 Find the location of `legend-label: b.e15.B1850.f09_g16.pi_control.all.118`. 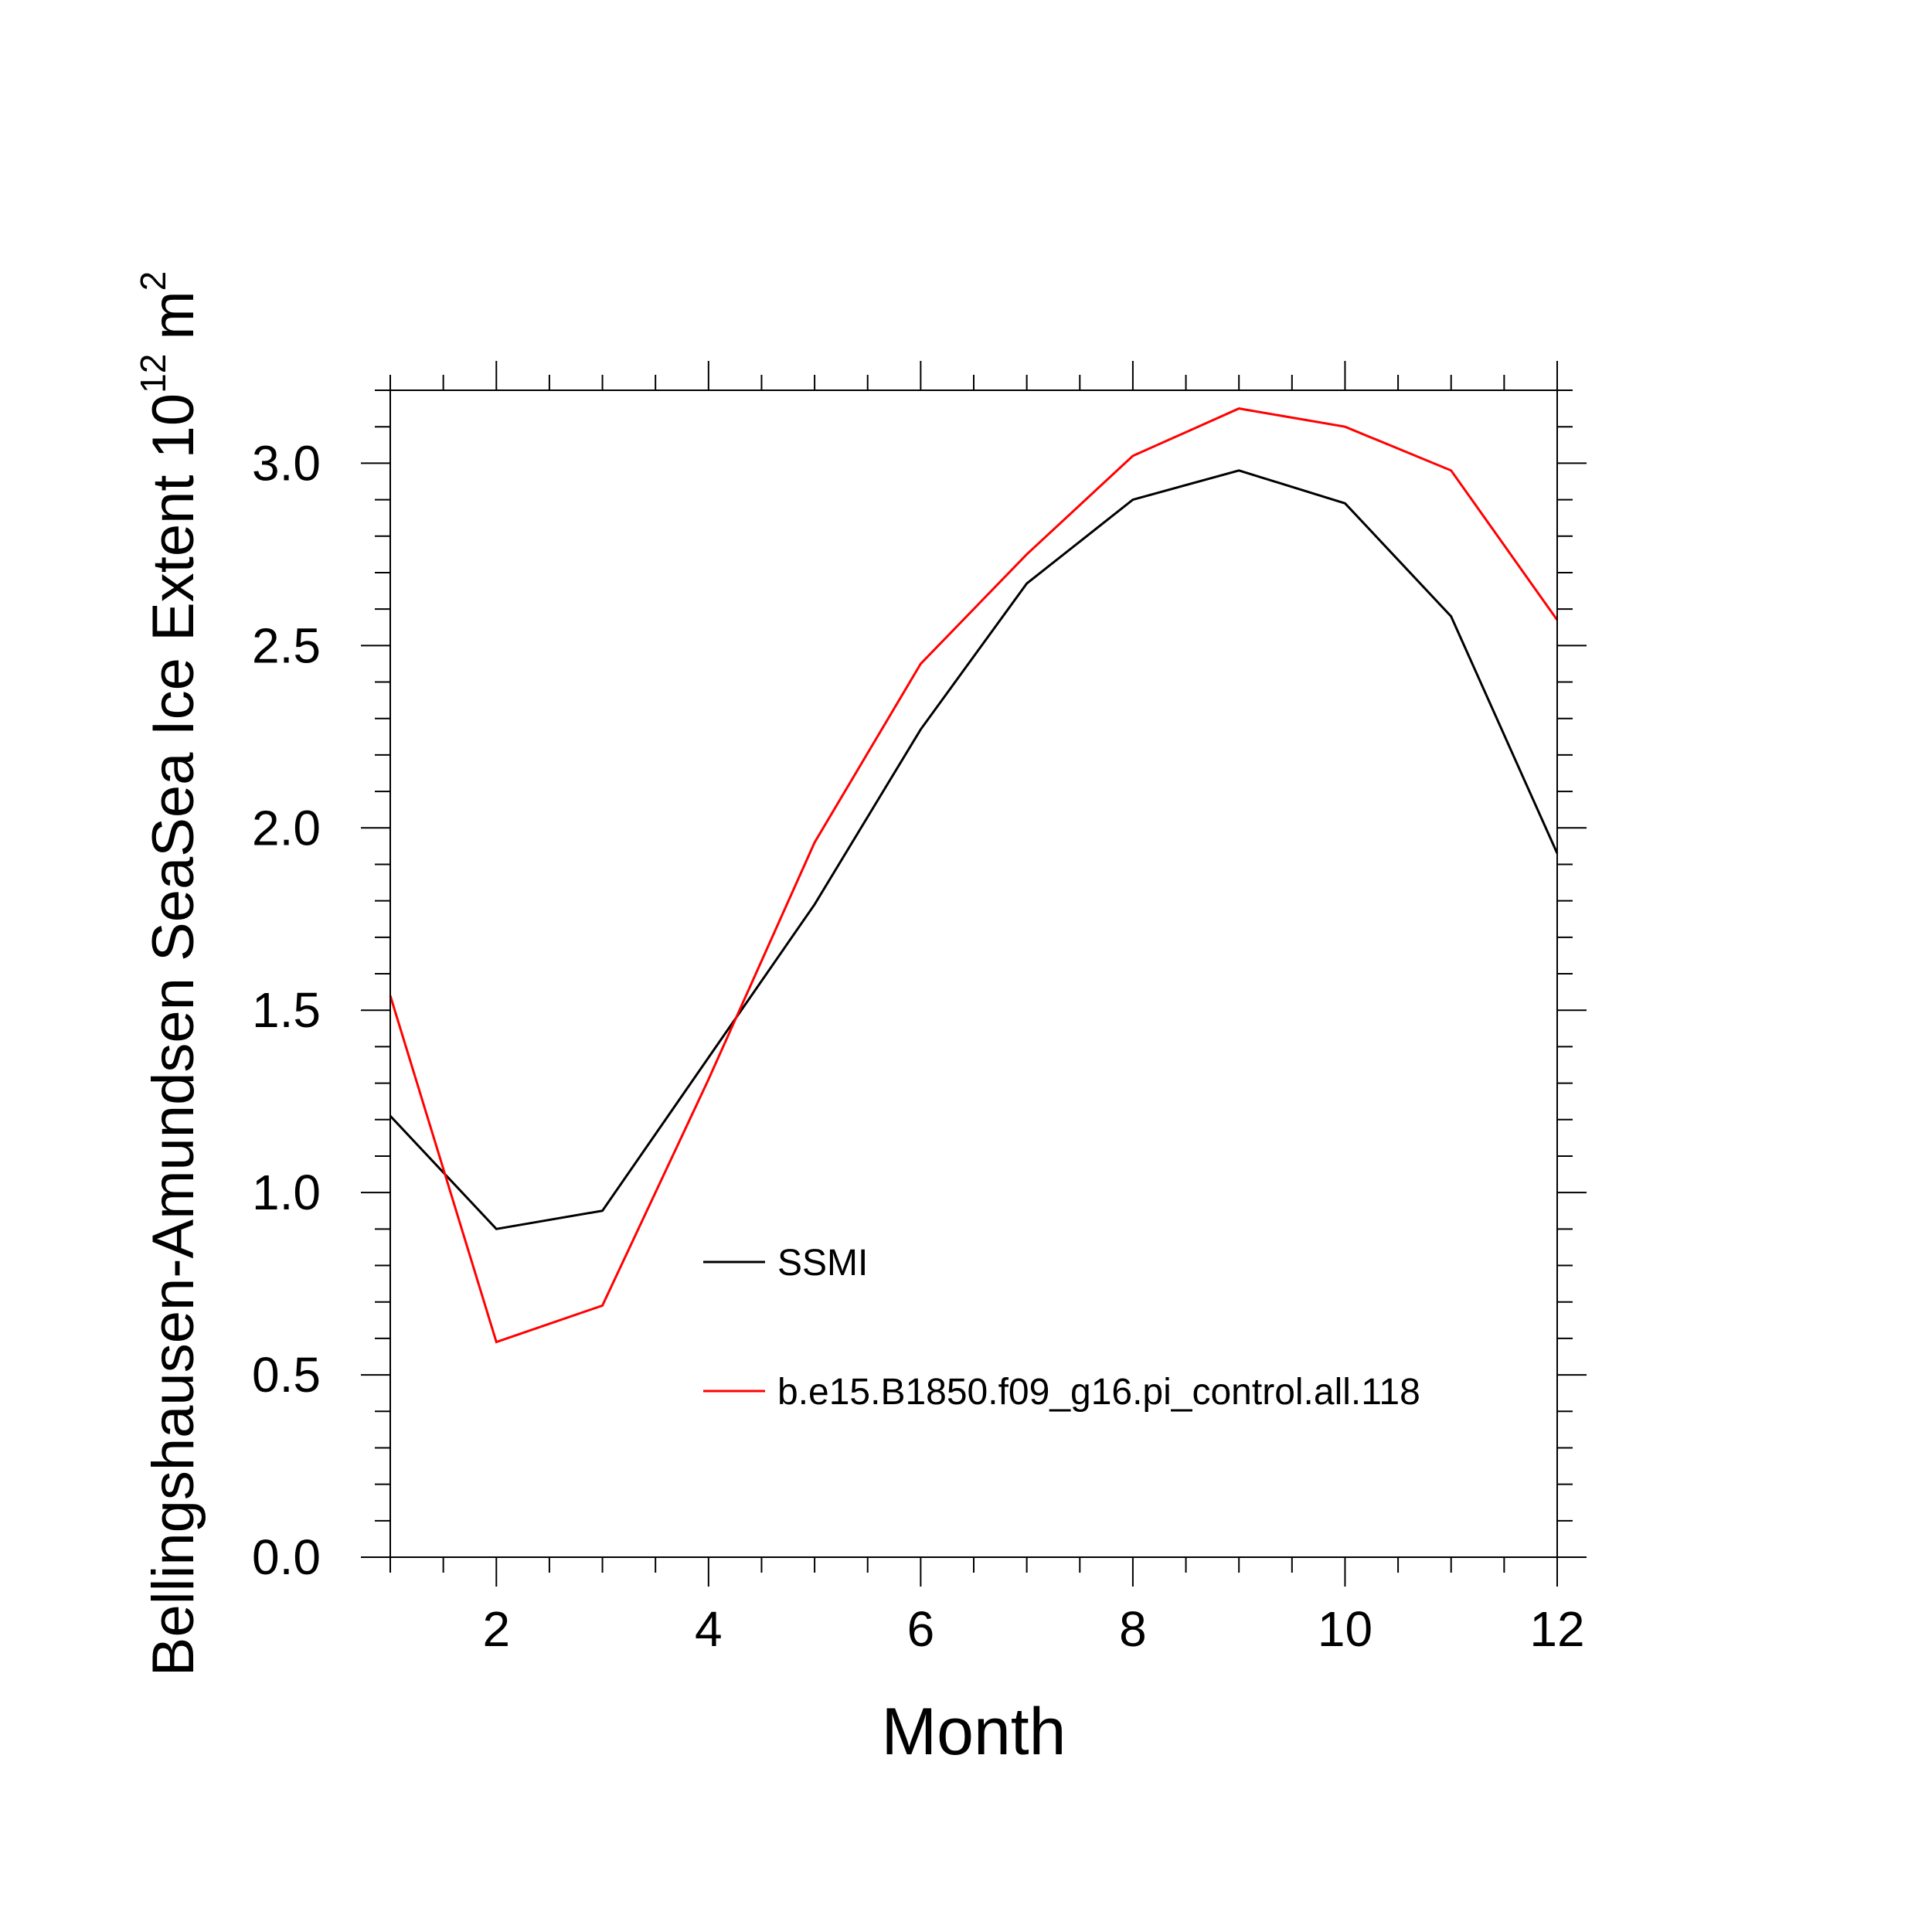

legend-label: b.e15.B1850.f09_g16.pi_control.all.118 is located at coordinates (1099, 1392).